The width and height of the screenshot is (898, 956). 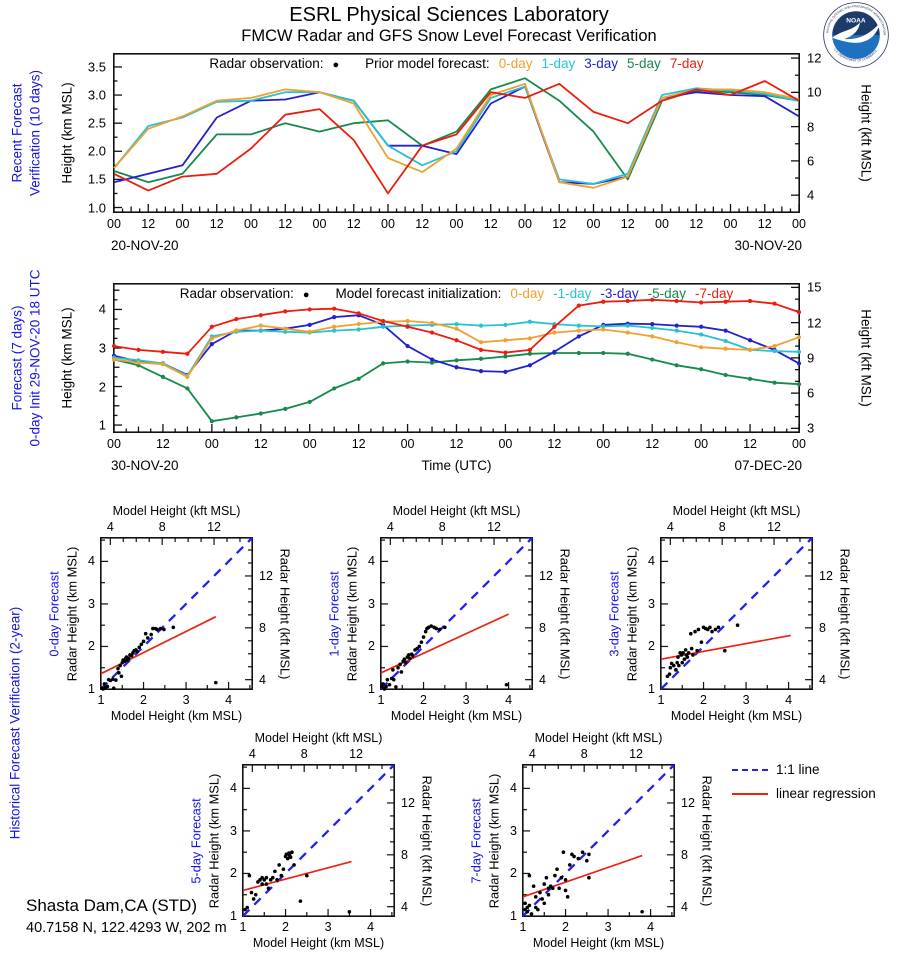 What do you see at coordinates (811, 428) in the screenshot?
I see `y-tick-label-kft: 3` at bounding box center [811, 428].